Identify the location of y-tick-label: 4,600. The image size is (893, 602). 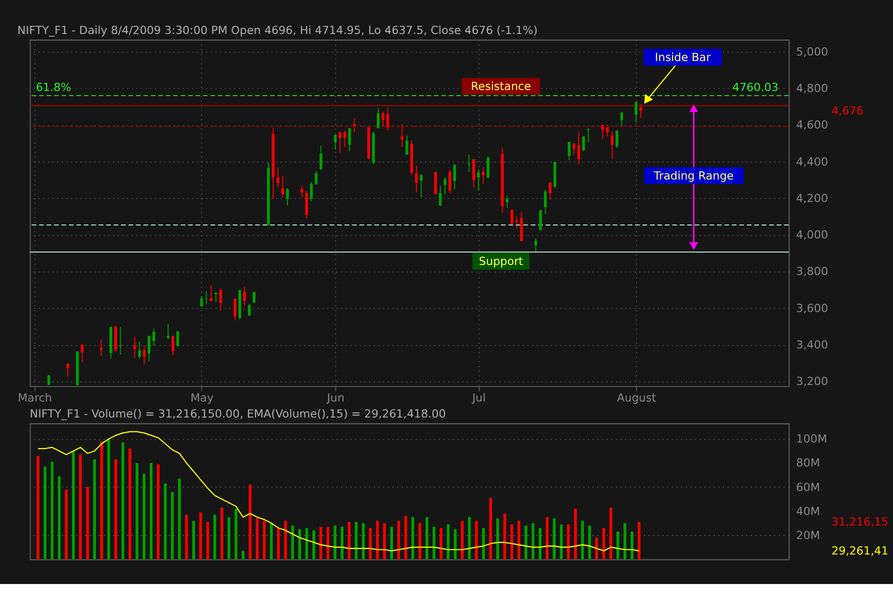
(812, 125).